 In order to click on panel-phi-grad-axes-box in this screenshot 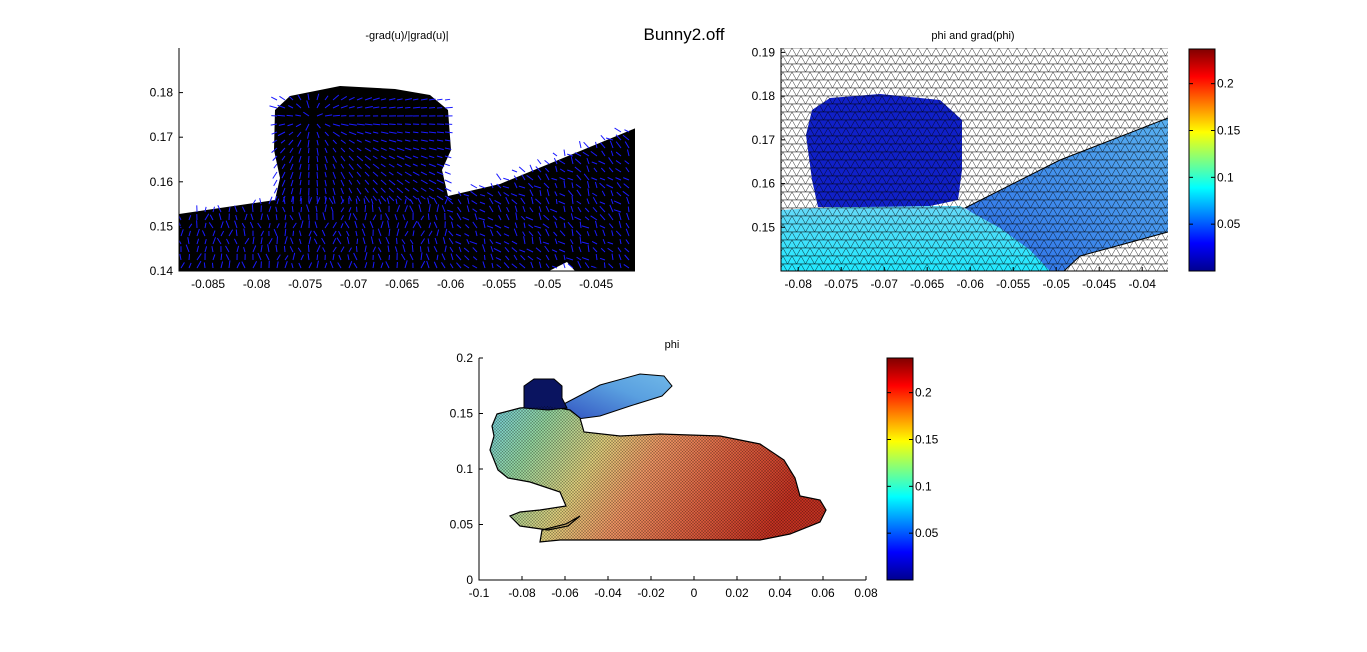, I will do `click(974, 160)`.